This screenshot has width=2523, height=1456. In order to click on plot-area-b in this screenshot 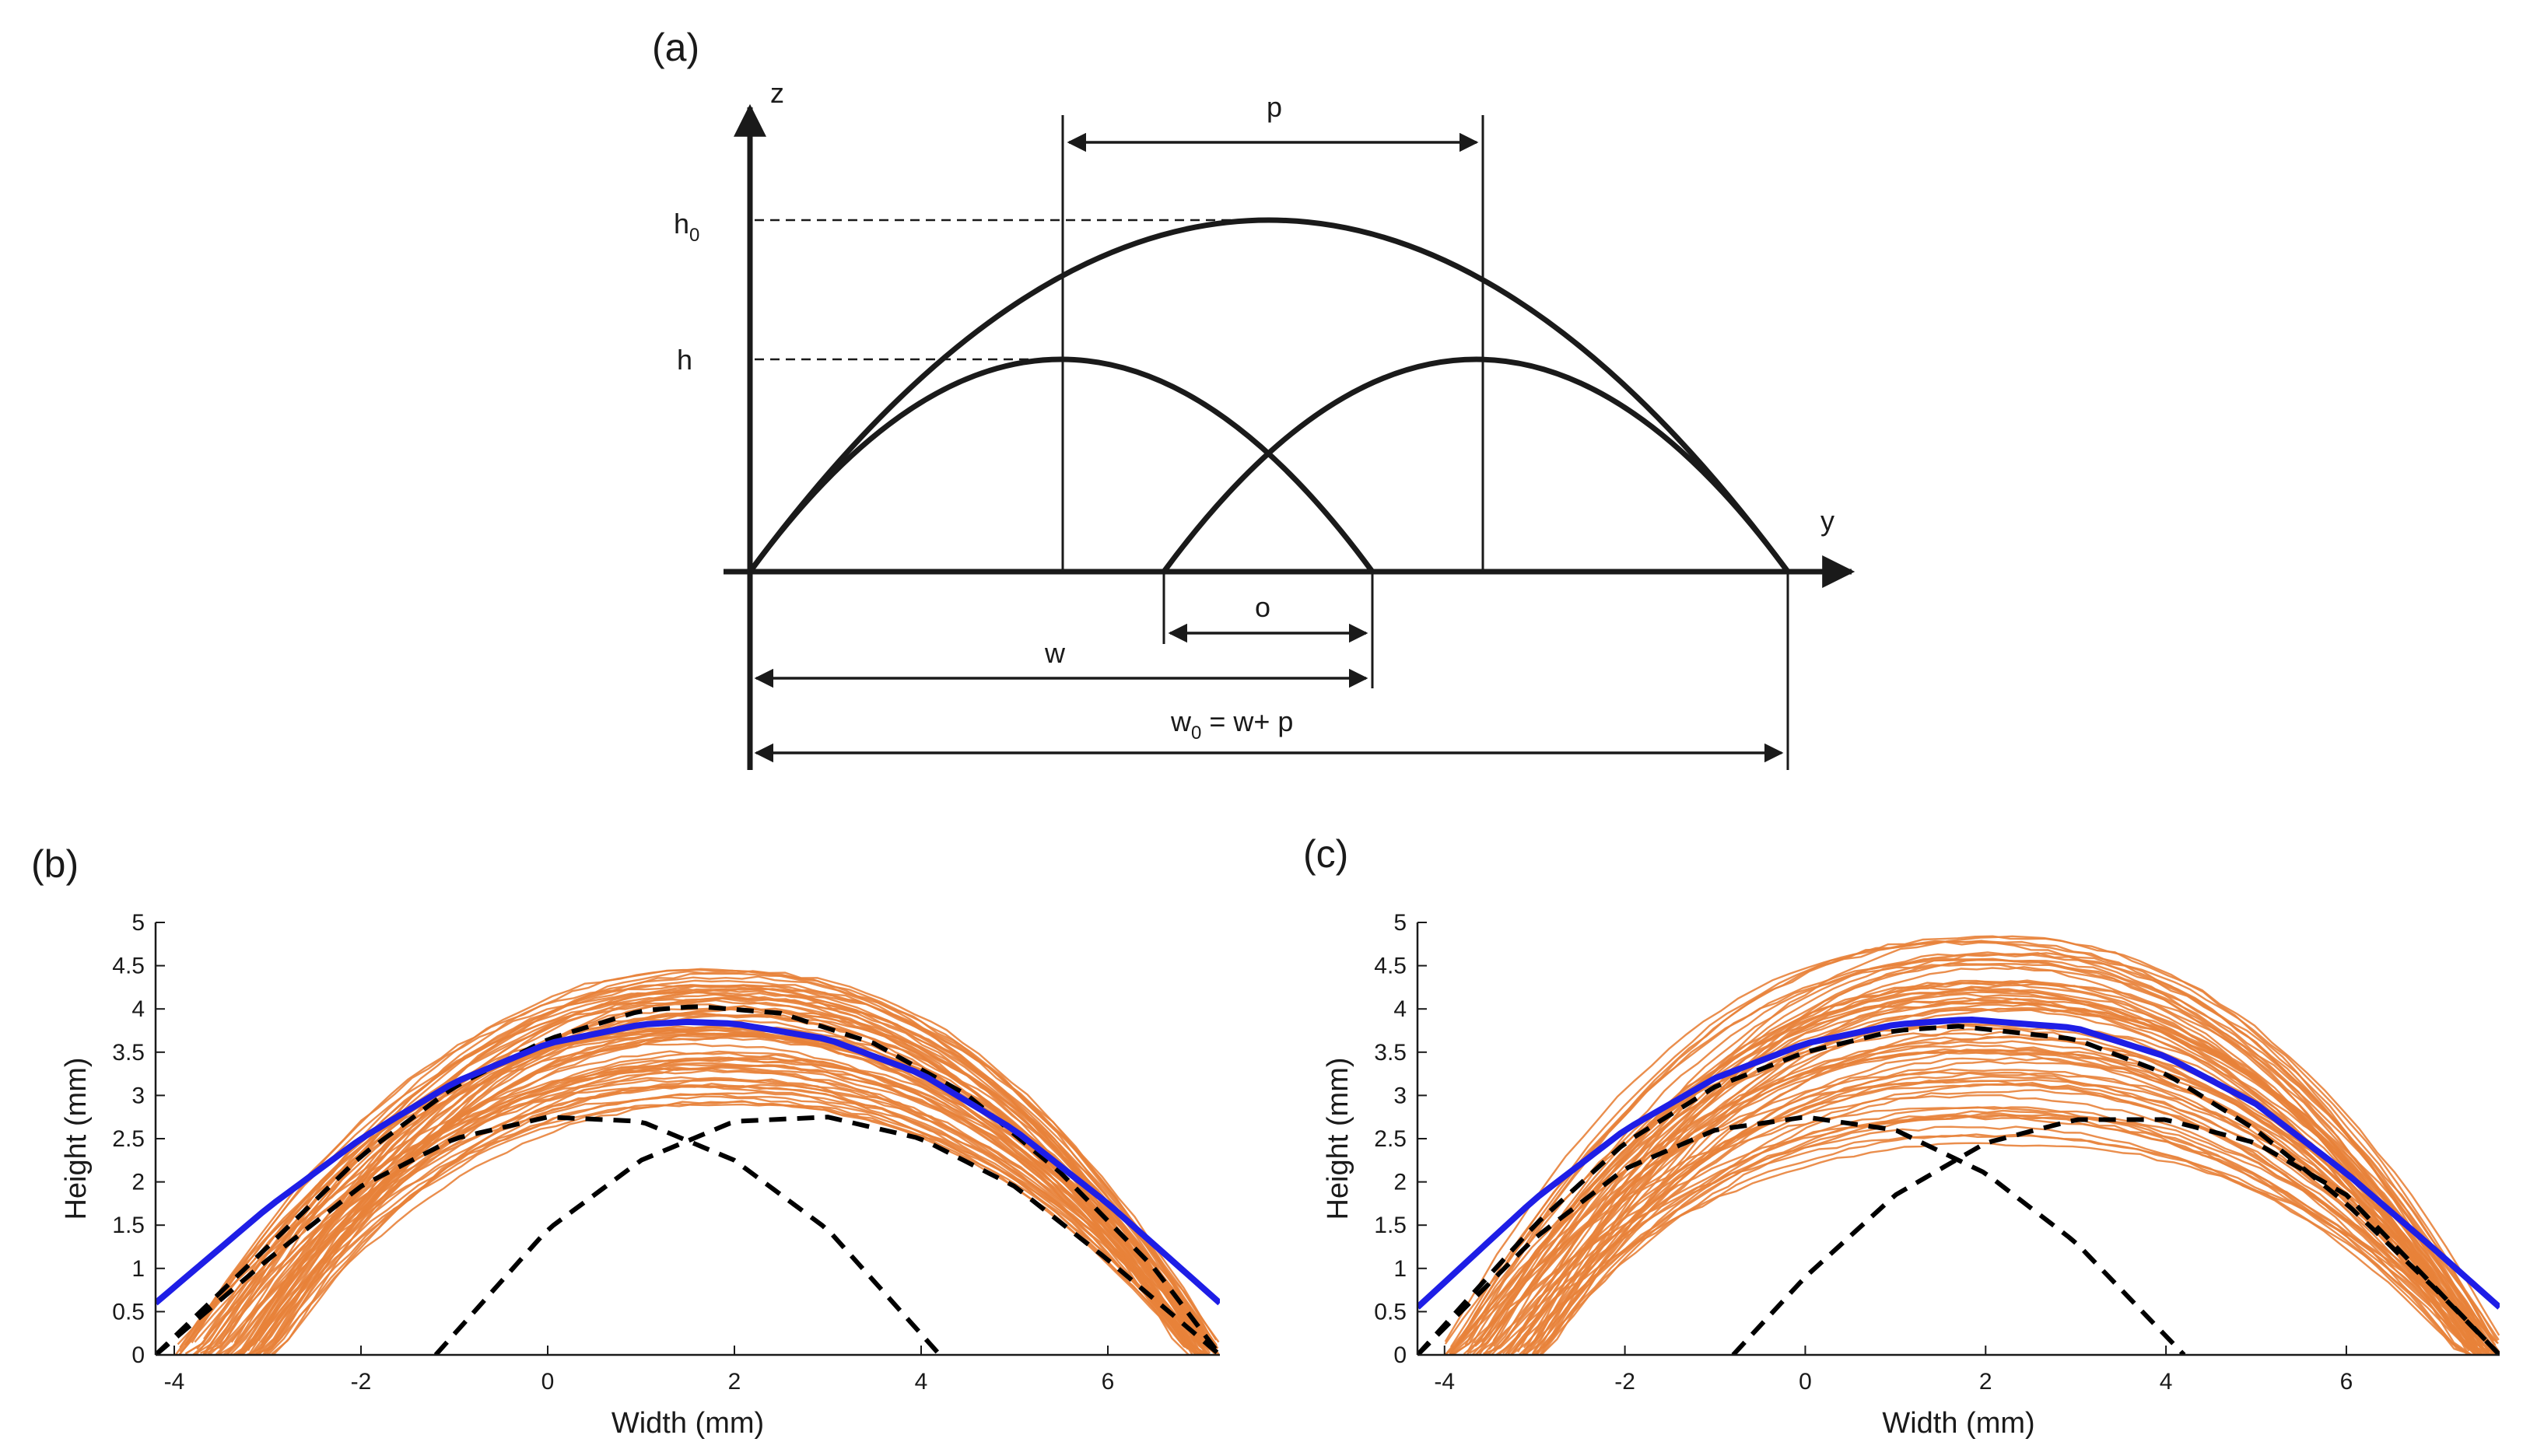, I will do `click(688, 1161)`.